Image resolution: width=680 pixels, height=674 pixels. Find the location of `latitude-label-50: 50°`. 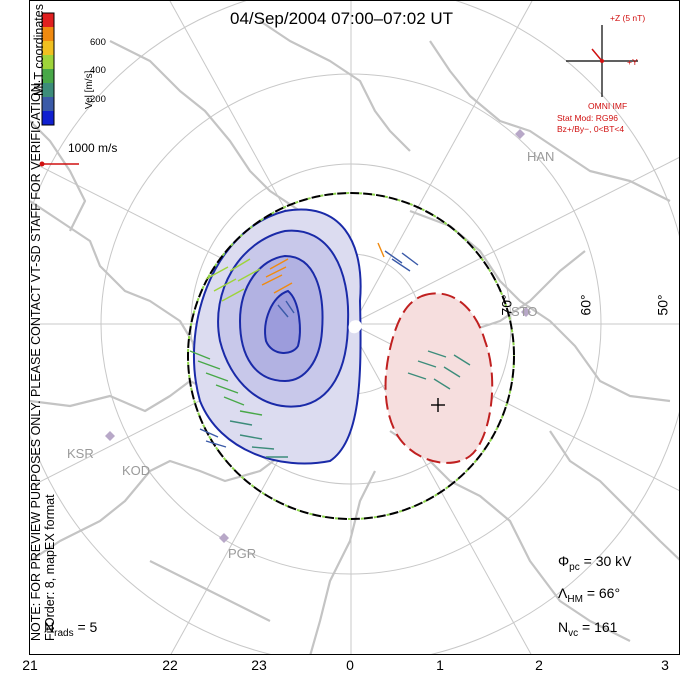

latitude-label-50: 50° is located at coordinates (662, 305).